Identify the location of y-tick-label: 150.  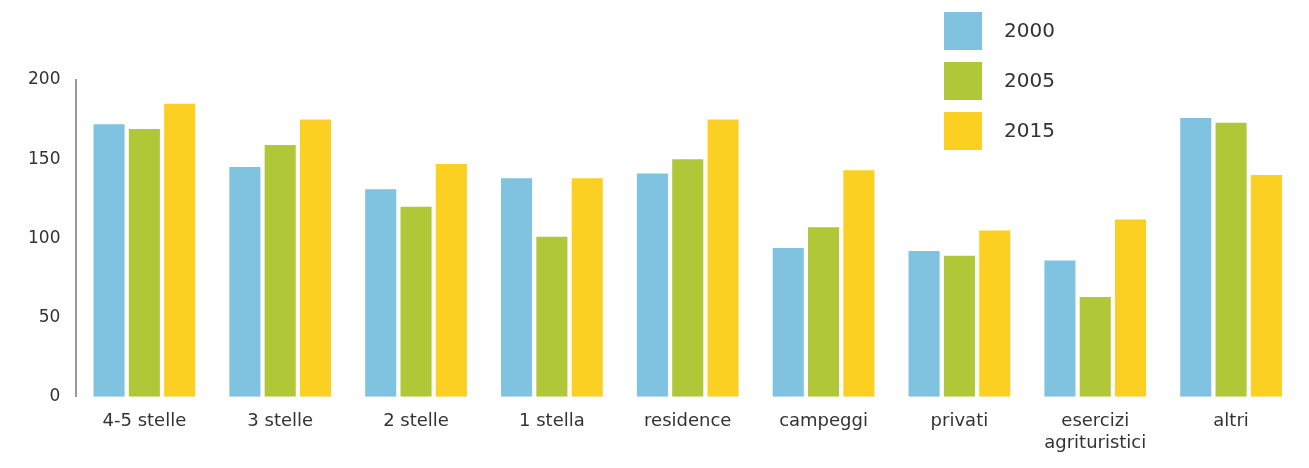
(44, 157).